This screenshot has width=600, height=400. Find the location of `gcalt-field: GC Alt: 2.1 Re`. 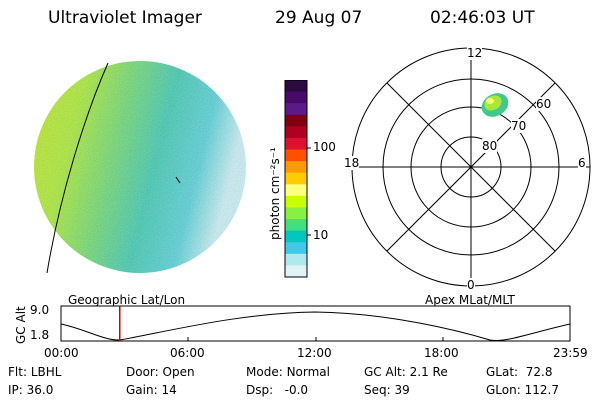

gcalt-field: GC Alt: 2.1 Re is located at coordinates (406, 372).